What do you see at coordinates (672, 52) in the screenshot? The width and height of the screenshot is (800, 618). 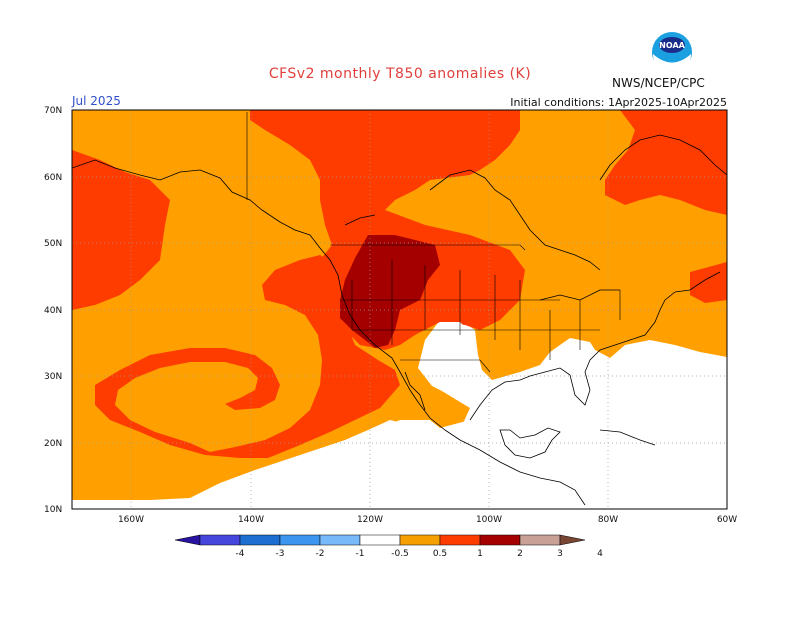 I see `noaa-logo: NOAA` at bounding box center [672, 52].